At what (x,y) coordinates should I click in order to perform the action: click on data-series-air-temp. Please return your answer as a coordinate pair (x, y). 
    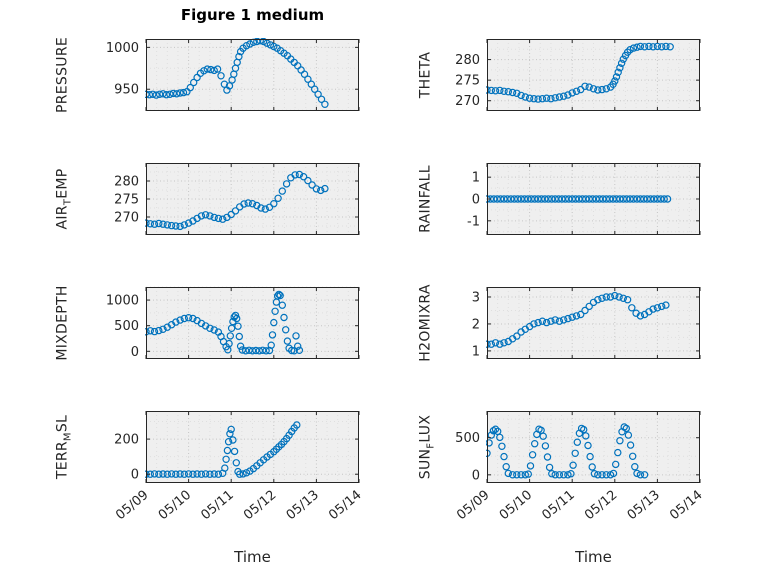
    Looking at the image, I should click on (237, 200).